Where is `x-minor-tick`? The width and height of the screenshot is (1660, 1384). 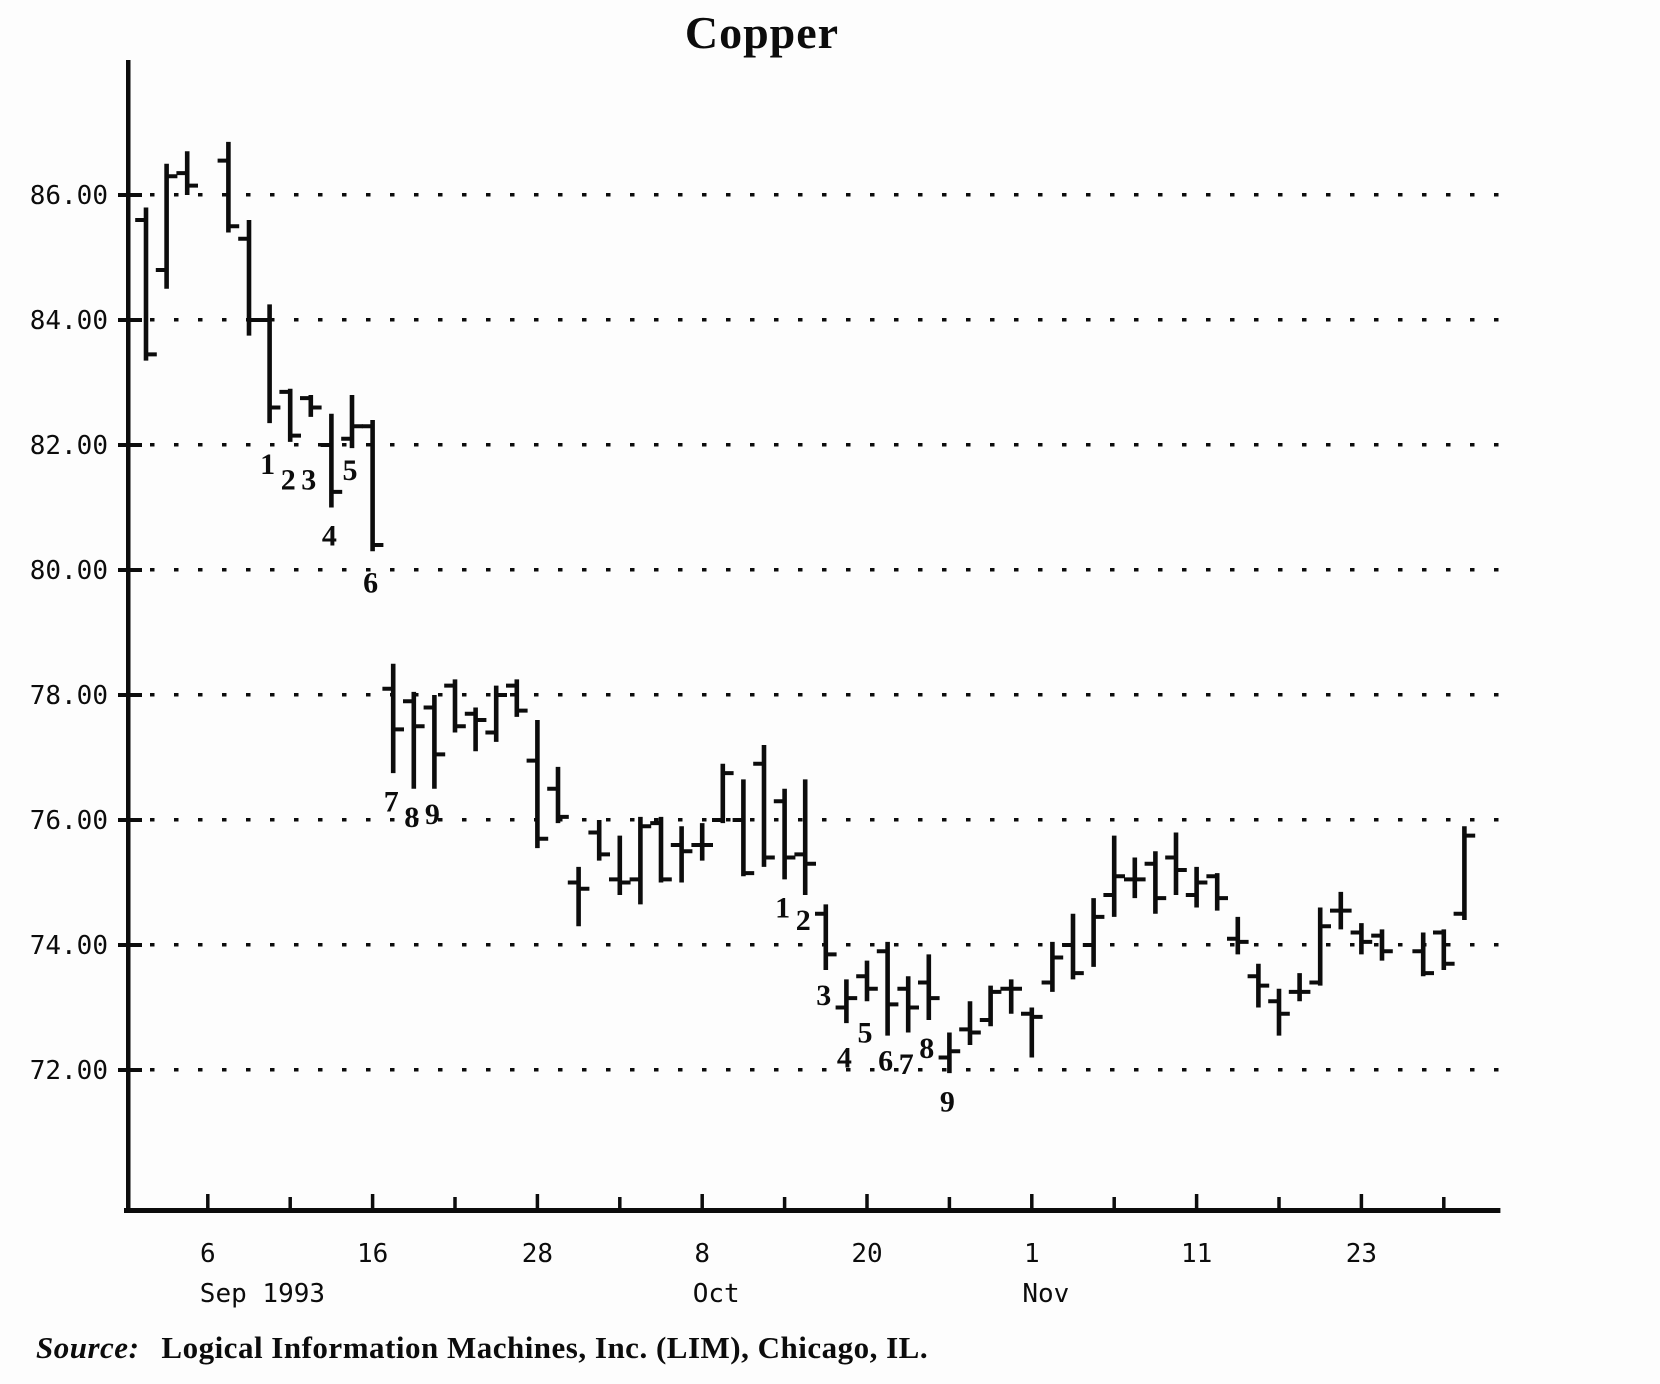 x-minor-tick is located at coordinates (1114, 1203).